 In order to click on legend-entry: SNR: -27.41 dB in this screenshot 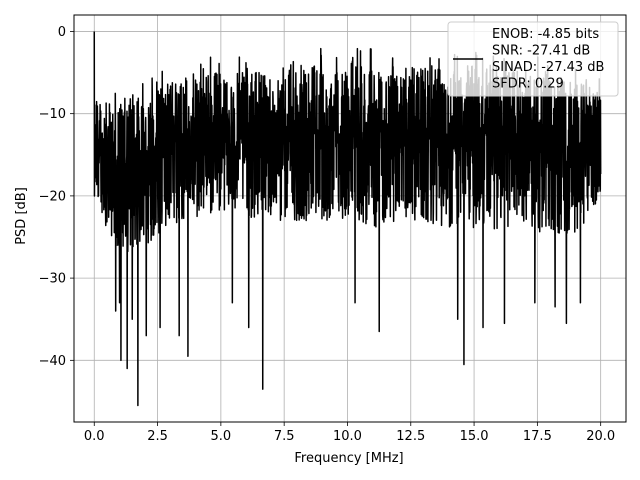, I will do `click(541, 51)`.